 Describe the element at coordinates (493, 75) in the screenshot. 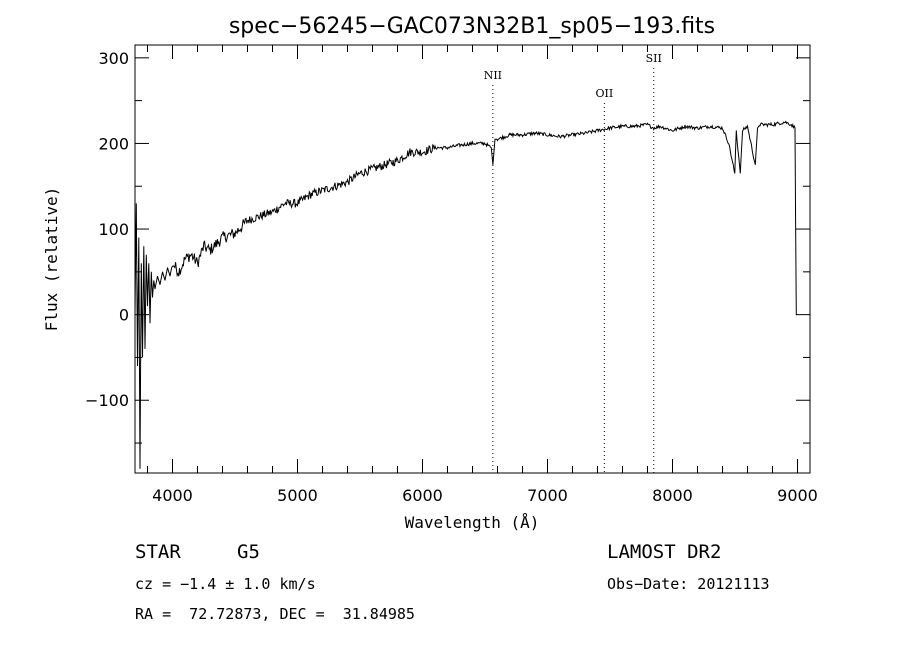

I see `line-marker-label: NII` at that location.